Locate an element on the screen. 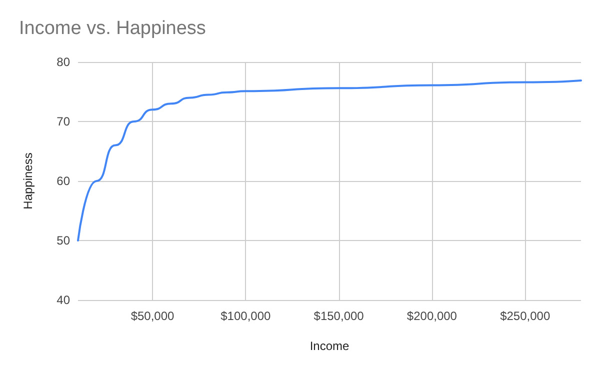 The height and width of the screenshot is (371, 600). x-tick-label: $50,000 is located at coordinates (152, 316).